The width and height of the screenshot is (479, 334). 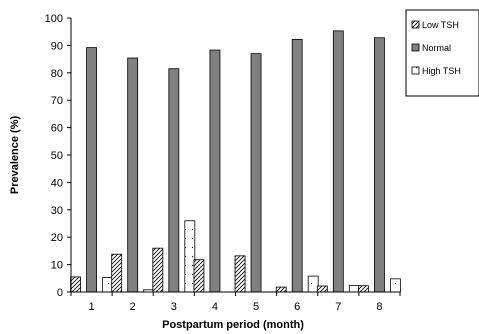 What do you see at coordinates (92, 307) in the screenshot?
I see `x-tick-label: 1` at bounding box center [92, 307].